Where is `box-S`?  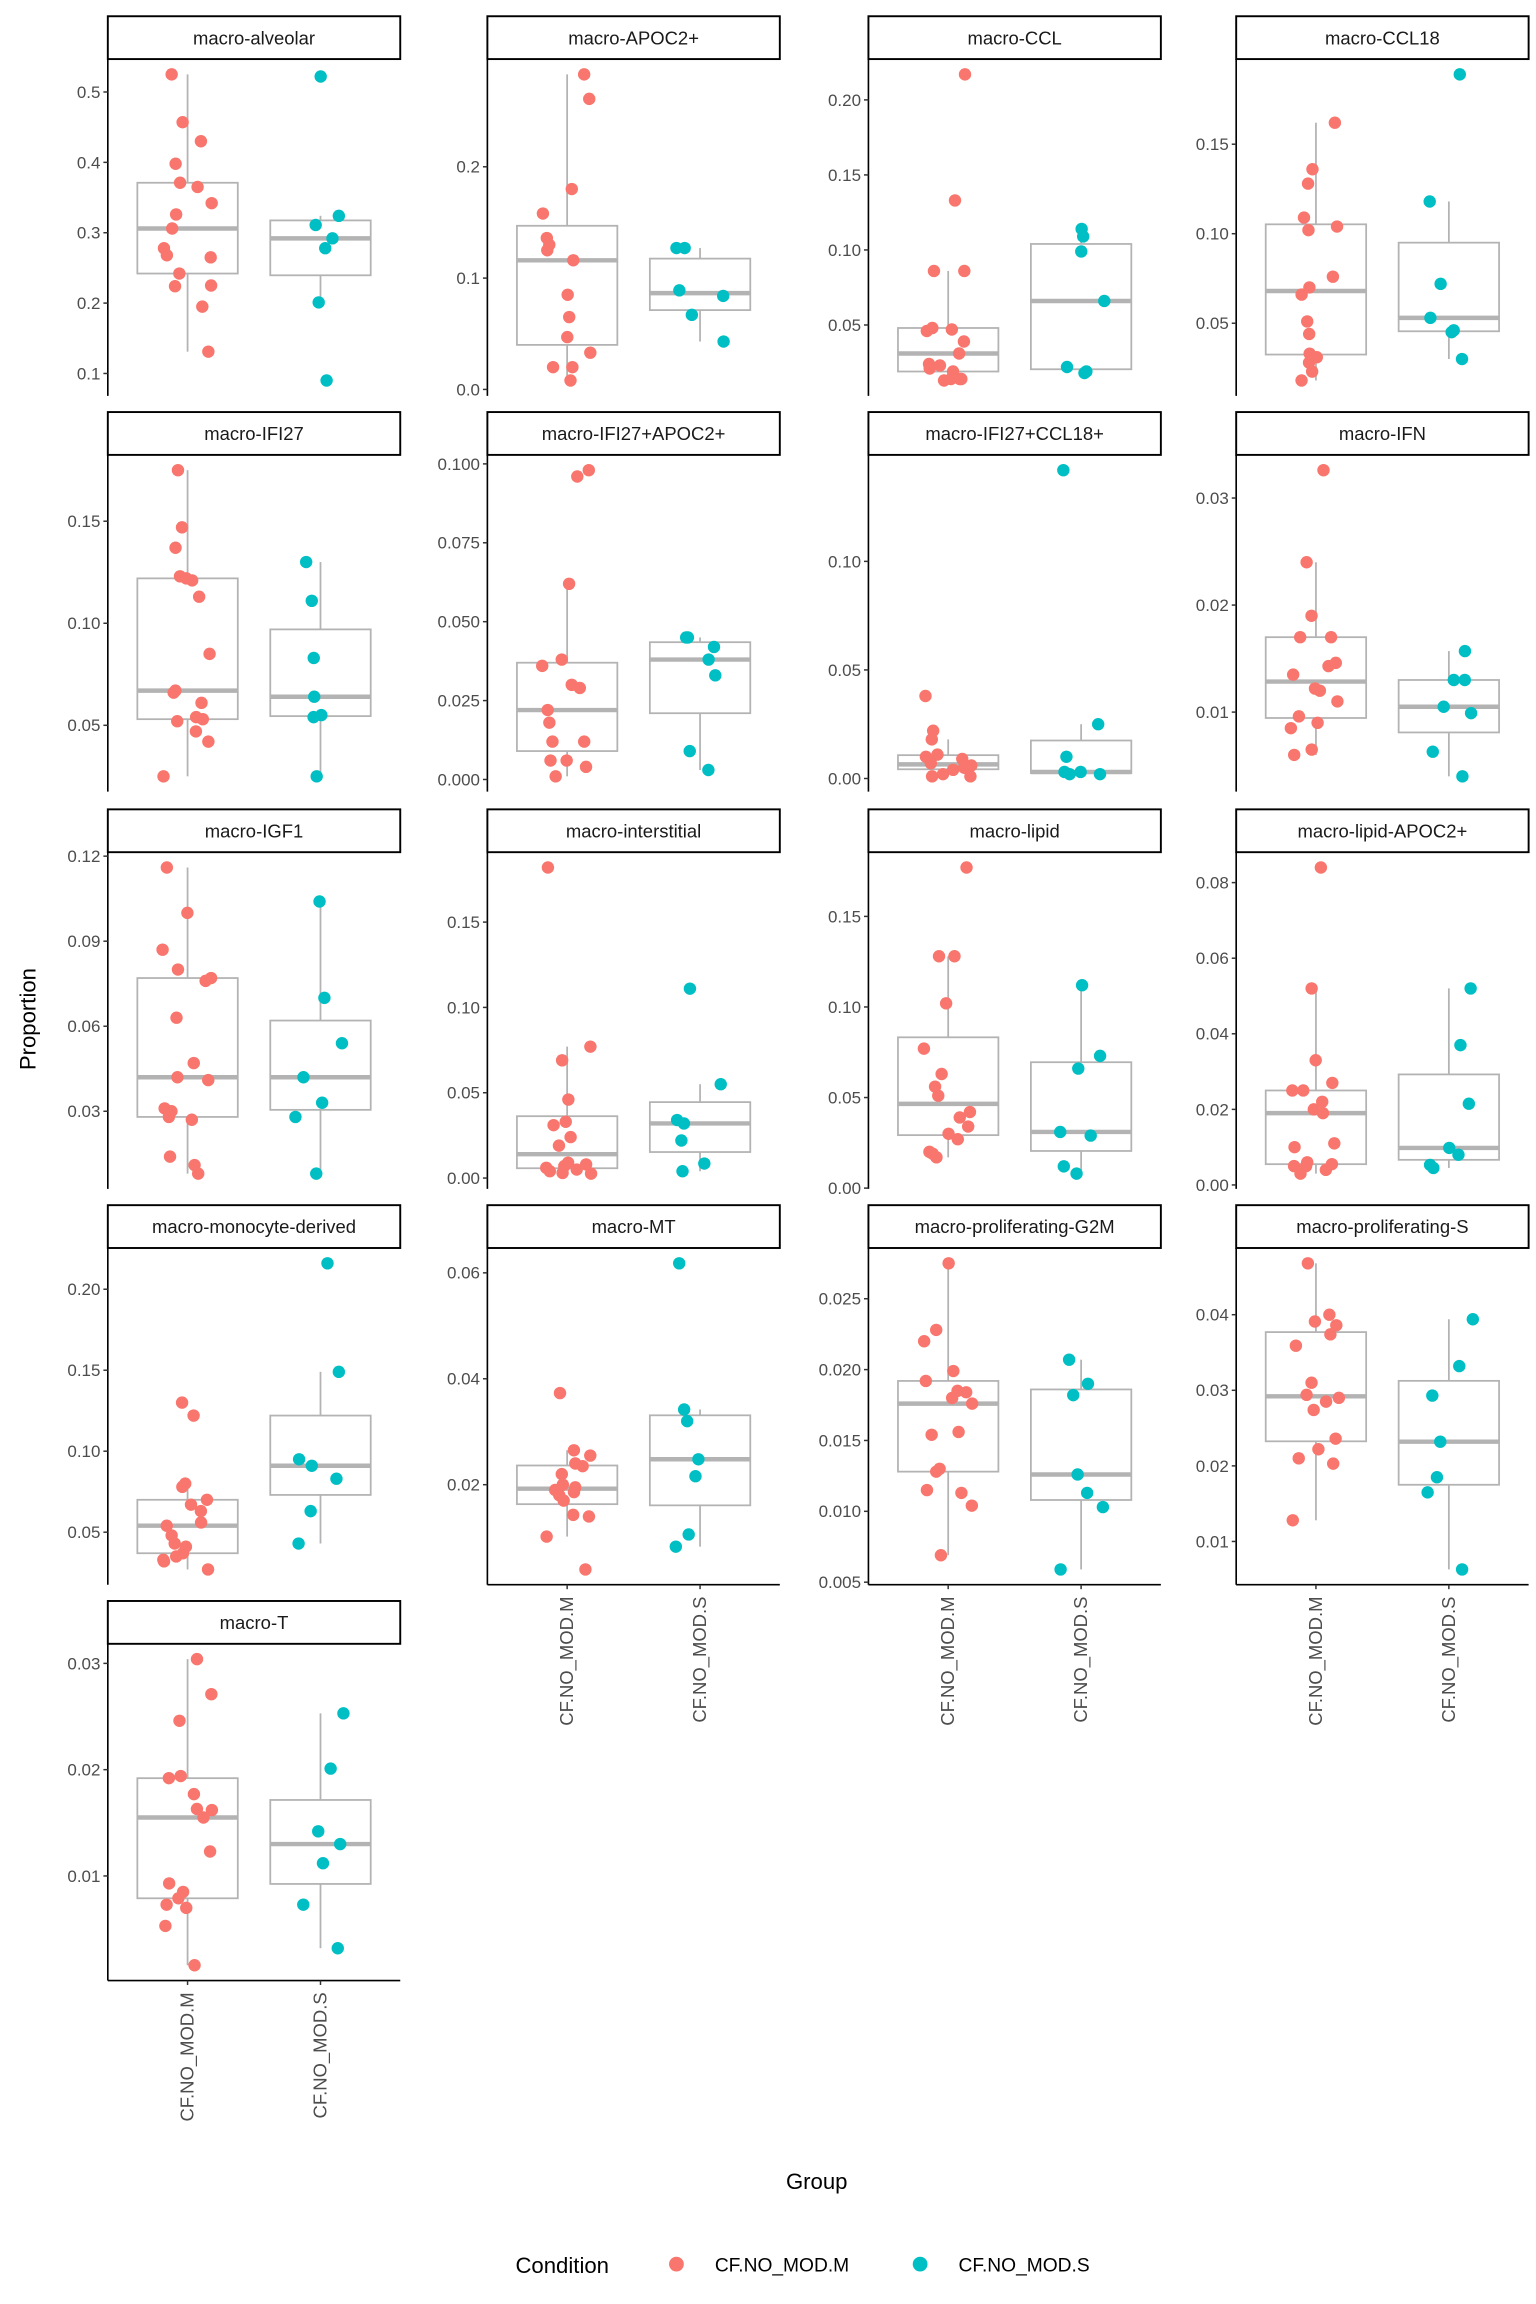
box-S is located at coordinates (700, 284).